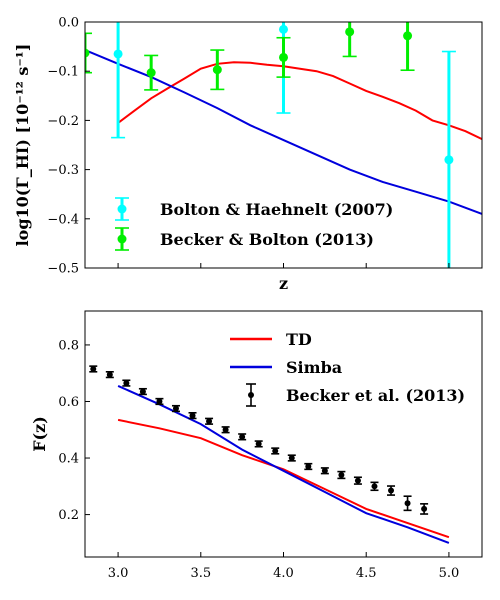 This screenshot has width=500, height=600. Describe the element at coordinates (63, 72) in the screenshot. I see `y-tick-label: −0.1` at that location.